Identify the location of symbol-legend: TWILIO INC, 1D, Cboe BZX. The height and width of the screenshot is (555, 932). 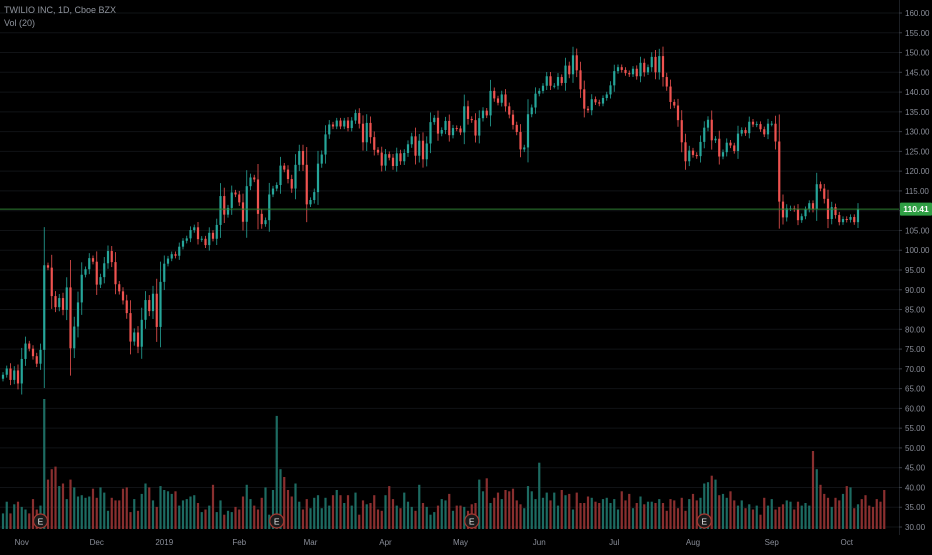
(60, 10).